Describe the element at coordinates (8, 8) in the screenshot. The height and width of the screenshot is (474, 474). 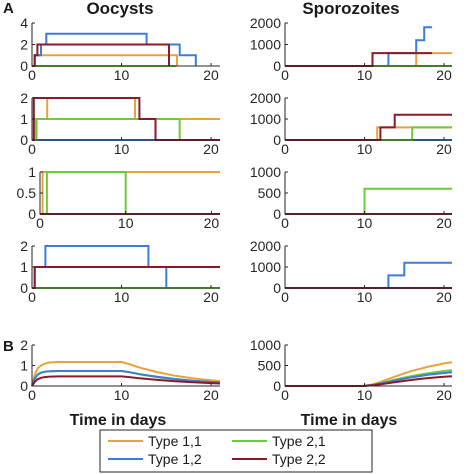
I see `panel-letter-a: A` at that location.